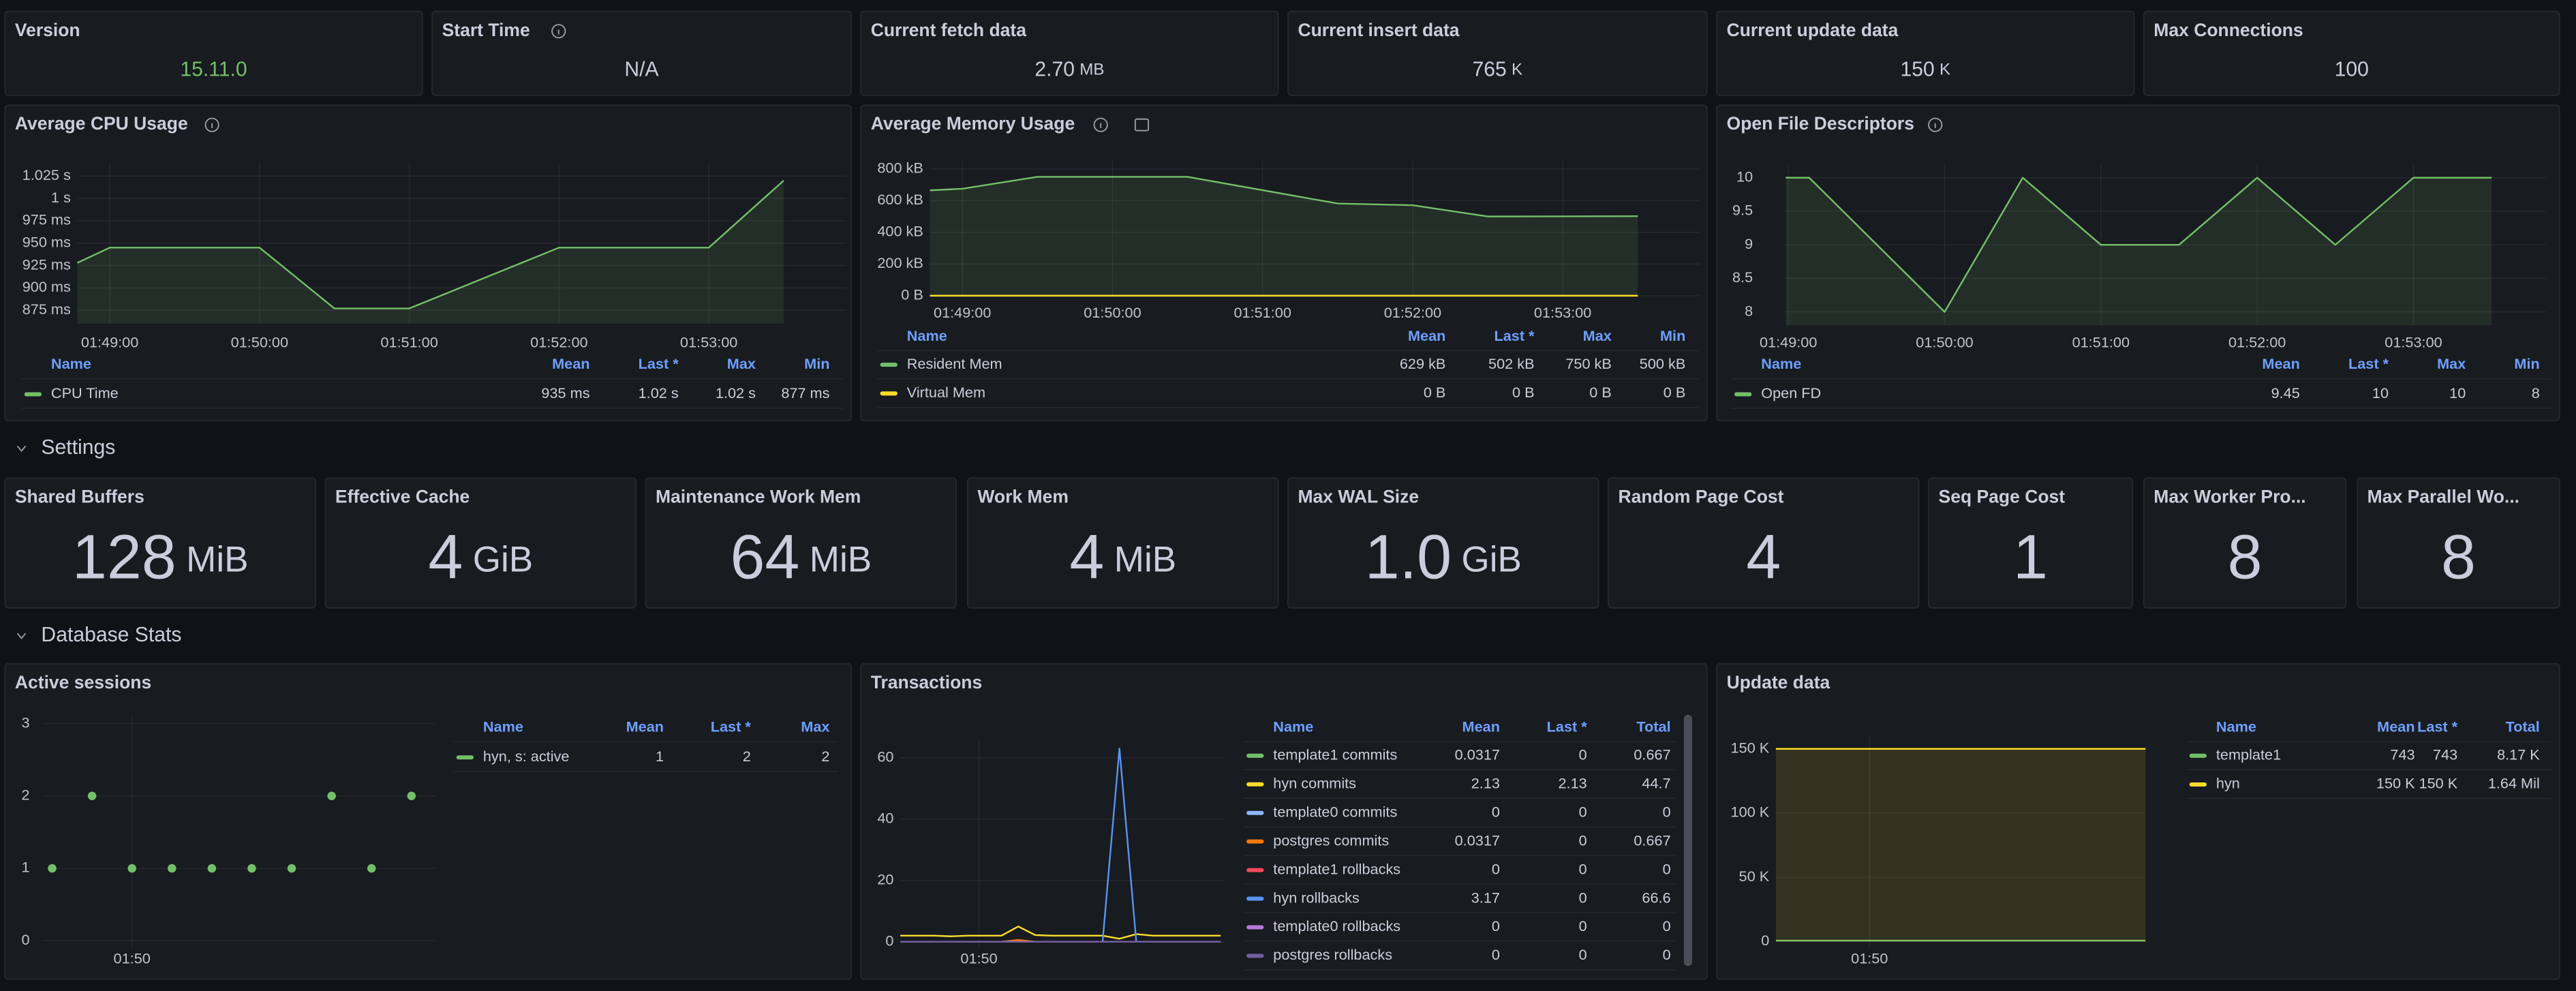  I want to click on y-tick-label: 150 K, so click(1750, 748).